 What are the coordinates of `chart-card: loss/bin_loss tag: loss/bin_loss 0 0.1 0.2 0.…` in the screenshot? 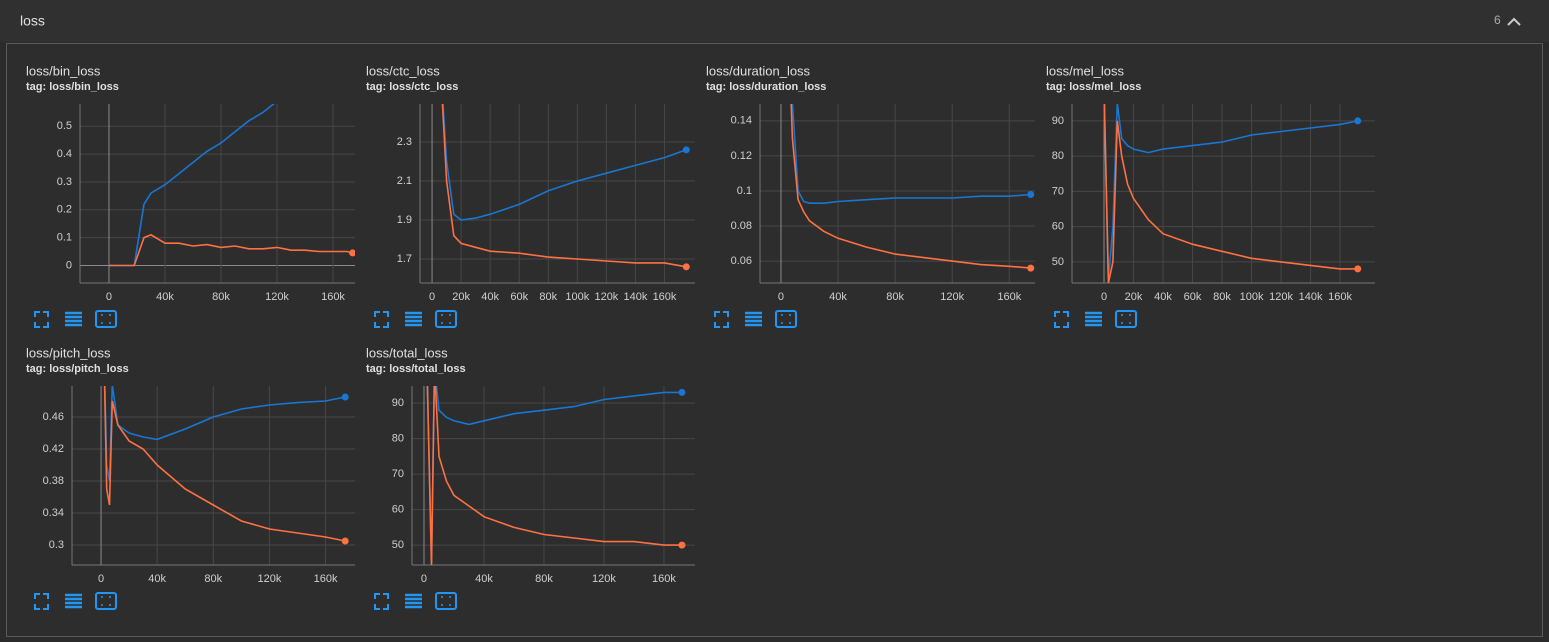 It's located at (190, 195).